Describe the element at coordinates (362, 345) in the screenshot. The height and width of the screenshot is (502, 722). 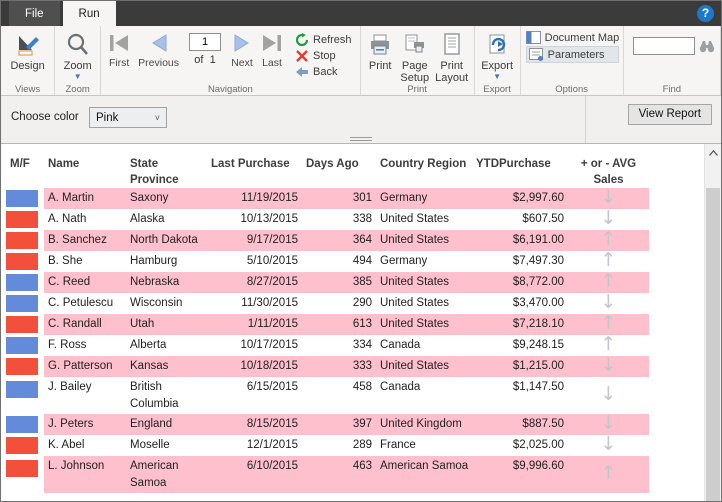
I see `days-ago-cell: 334` at that location.